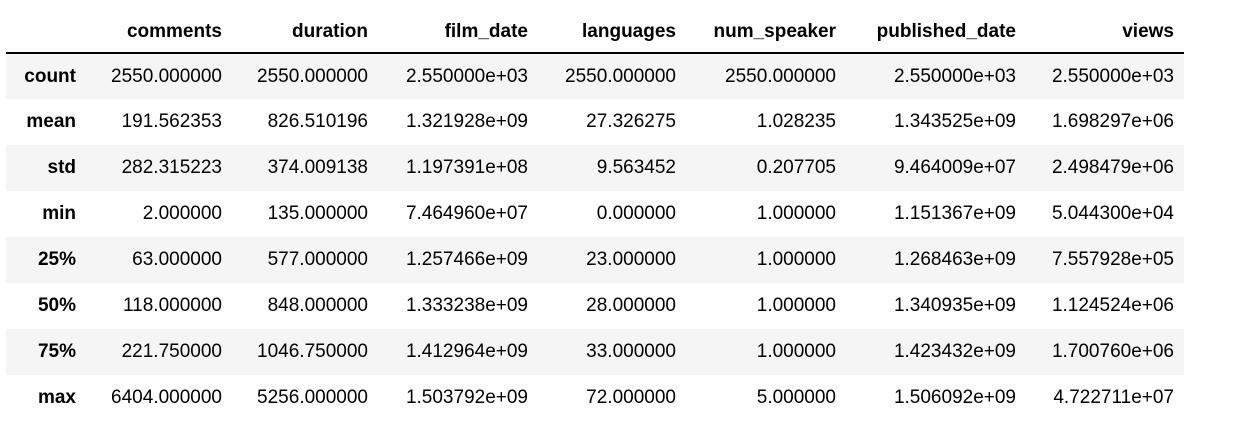 This screenshot has height=438, width=1244. What do you see at coordinates (166, 397) in the screenshot?
I see `table-cell: 6404.000000` at bounding box center [166, 397].